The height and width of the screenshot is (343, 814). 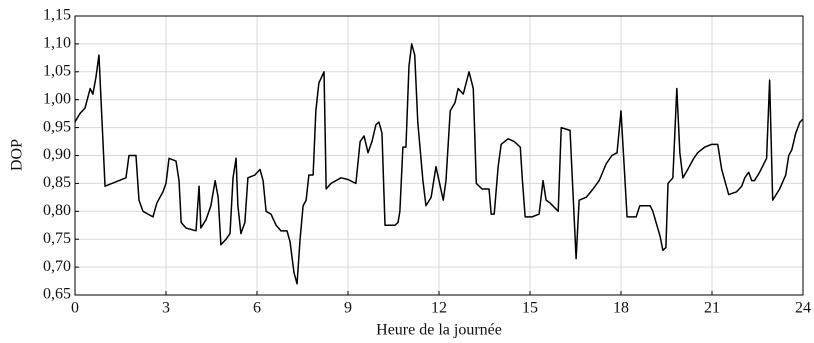 I want to click on x-tick-label: 18, so click(x=621, y=308).